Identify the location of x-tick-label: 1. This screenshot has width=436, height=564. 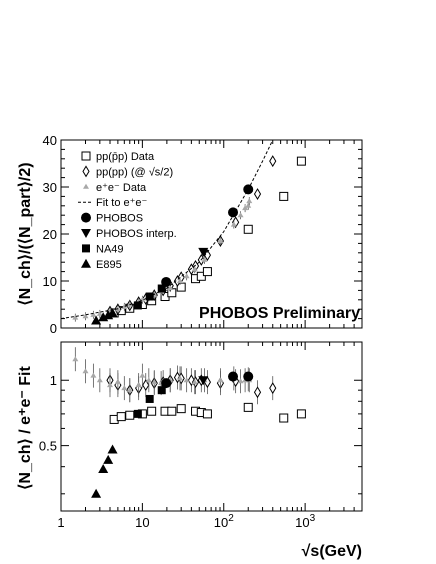
(60, 522).